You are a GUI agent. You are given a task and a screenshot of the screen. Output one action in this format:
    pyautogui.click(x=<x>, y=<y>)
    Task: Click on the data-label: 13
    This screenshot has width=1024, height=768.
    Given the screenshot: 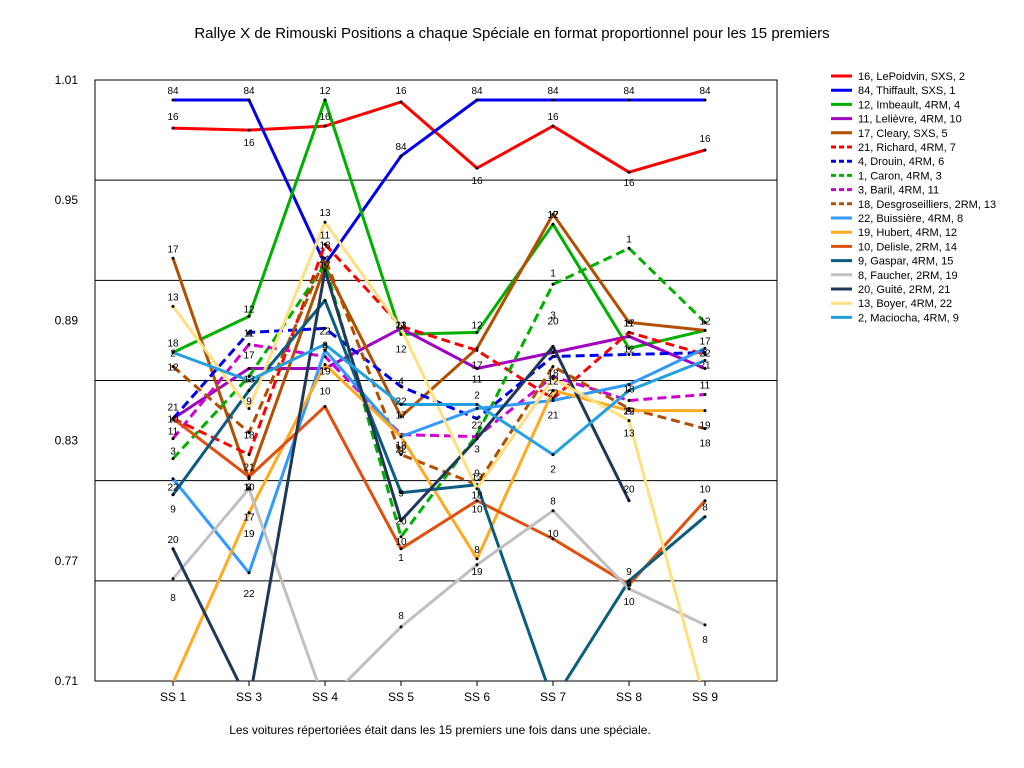 What is the action you would take?
    pyautogui.click(x=325, y=213)
    